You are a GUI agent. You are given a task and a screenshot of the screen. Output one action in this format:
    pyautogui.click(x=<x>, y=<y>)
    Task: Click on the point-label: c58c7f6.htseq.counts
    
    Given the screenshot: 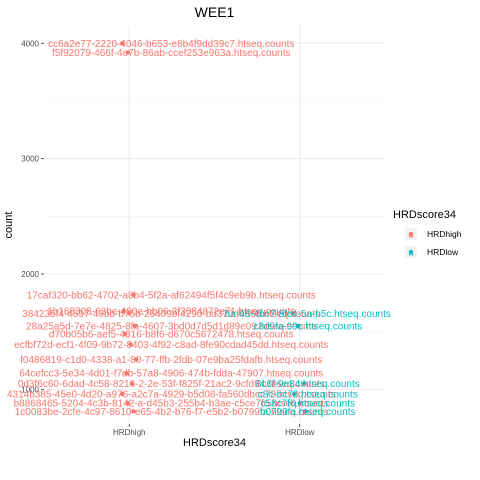 What is the action you would take?
    pyautogui.click(x=307, y=404)
    